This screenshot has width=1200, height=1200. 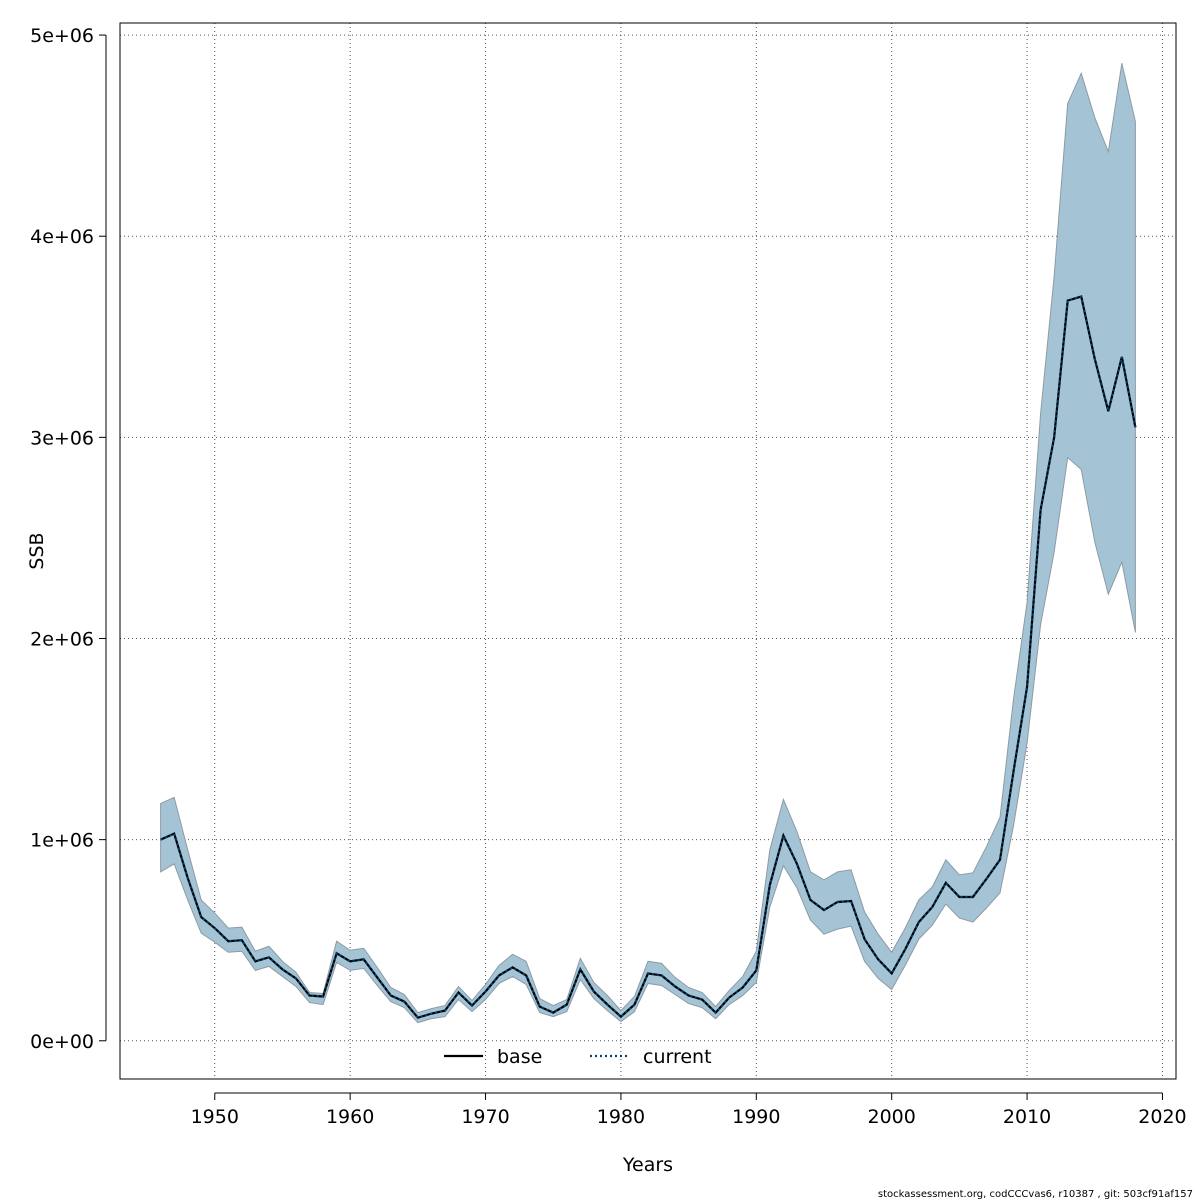 What do you see at coordinates (350, 1117) in the screenshot?
I see `x-tick-label: 1960` at bounding box center [350, 1117].